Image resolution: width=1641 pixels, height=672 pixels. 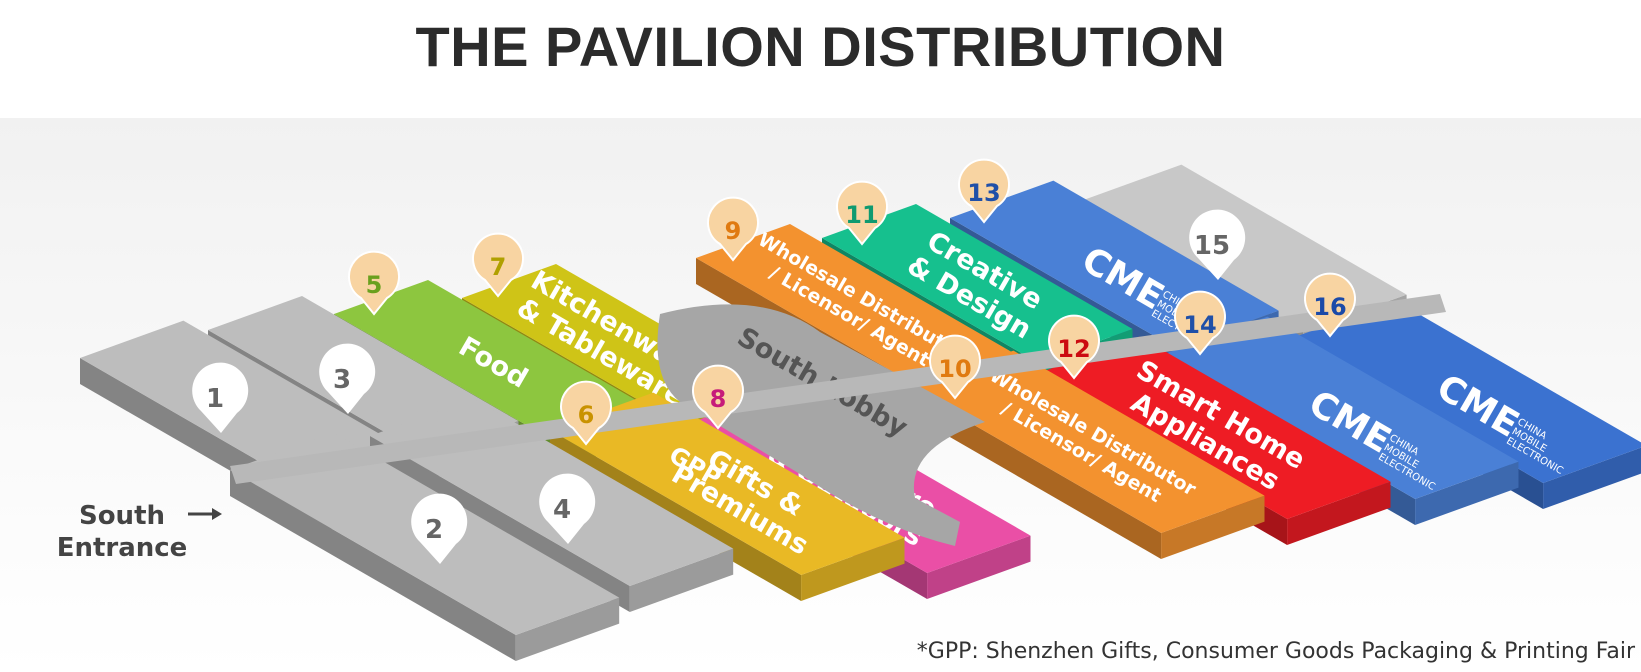 I want to click on hall-10-side, so click(x=1036, y=473).